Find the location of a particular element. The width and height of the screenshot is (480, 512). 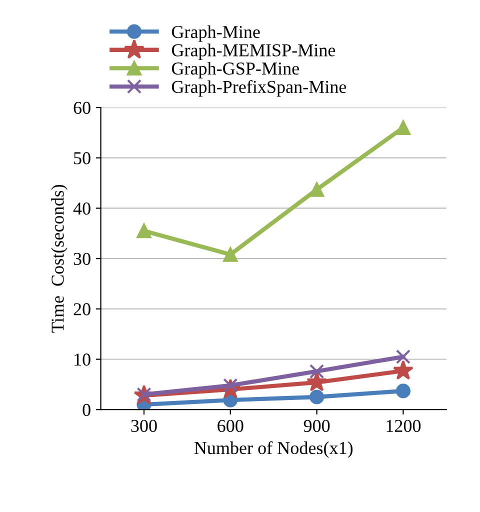

legend-label: Graph-MEMISP-Mine is located at coordinates (254, 52).